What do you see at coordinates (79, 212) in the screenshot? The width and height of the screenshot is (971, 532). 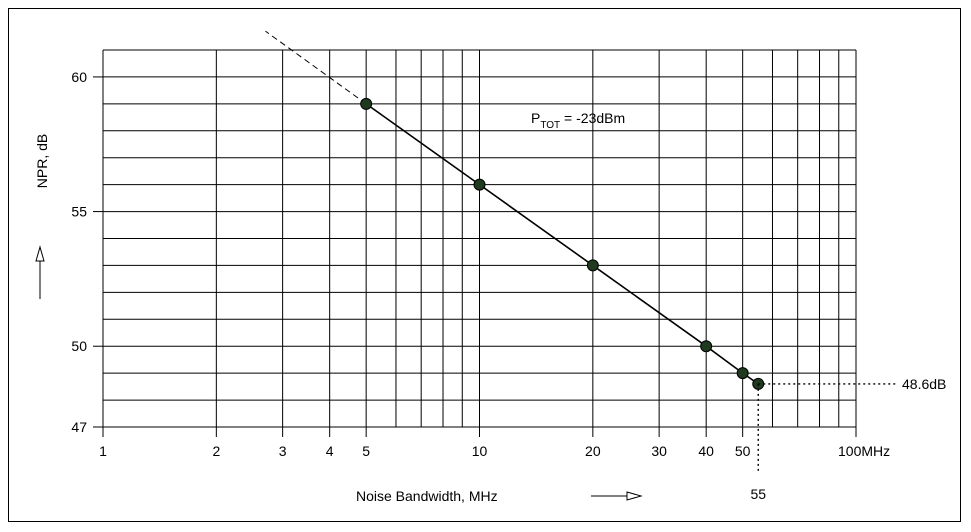 I see `y-tick-label: 55` at bounding box center [79, 212].